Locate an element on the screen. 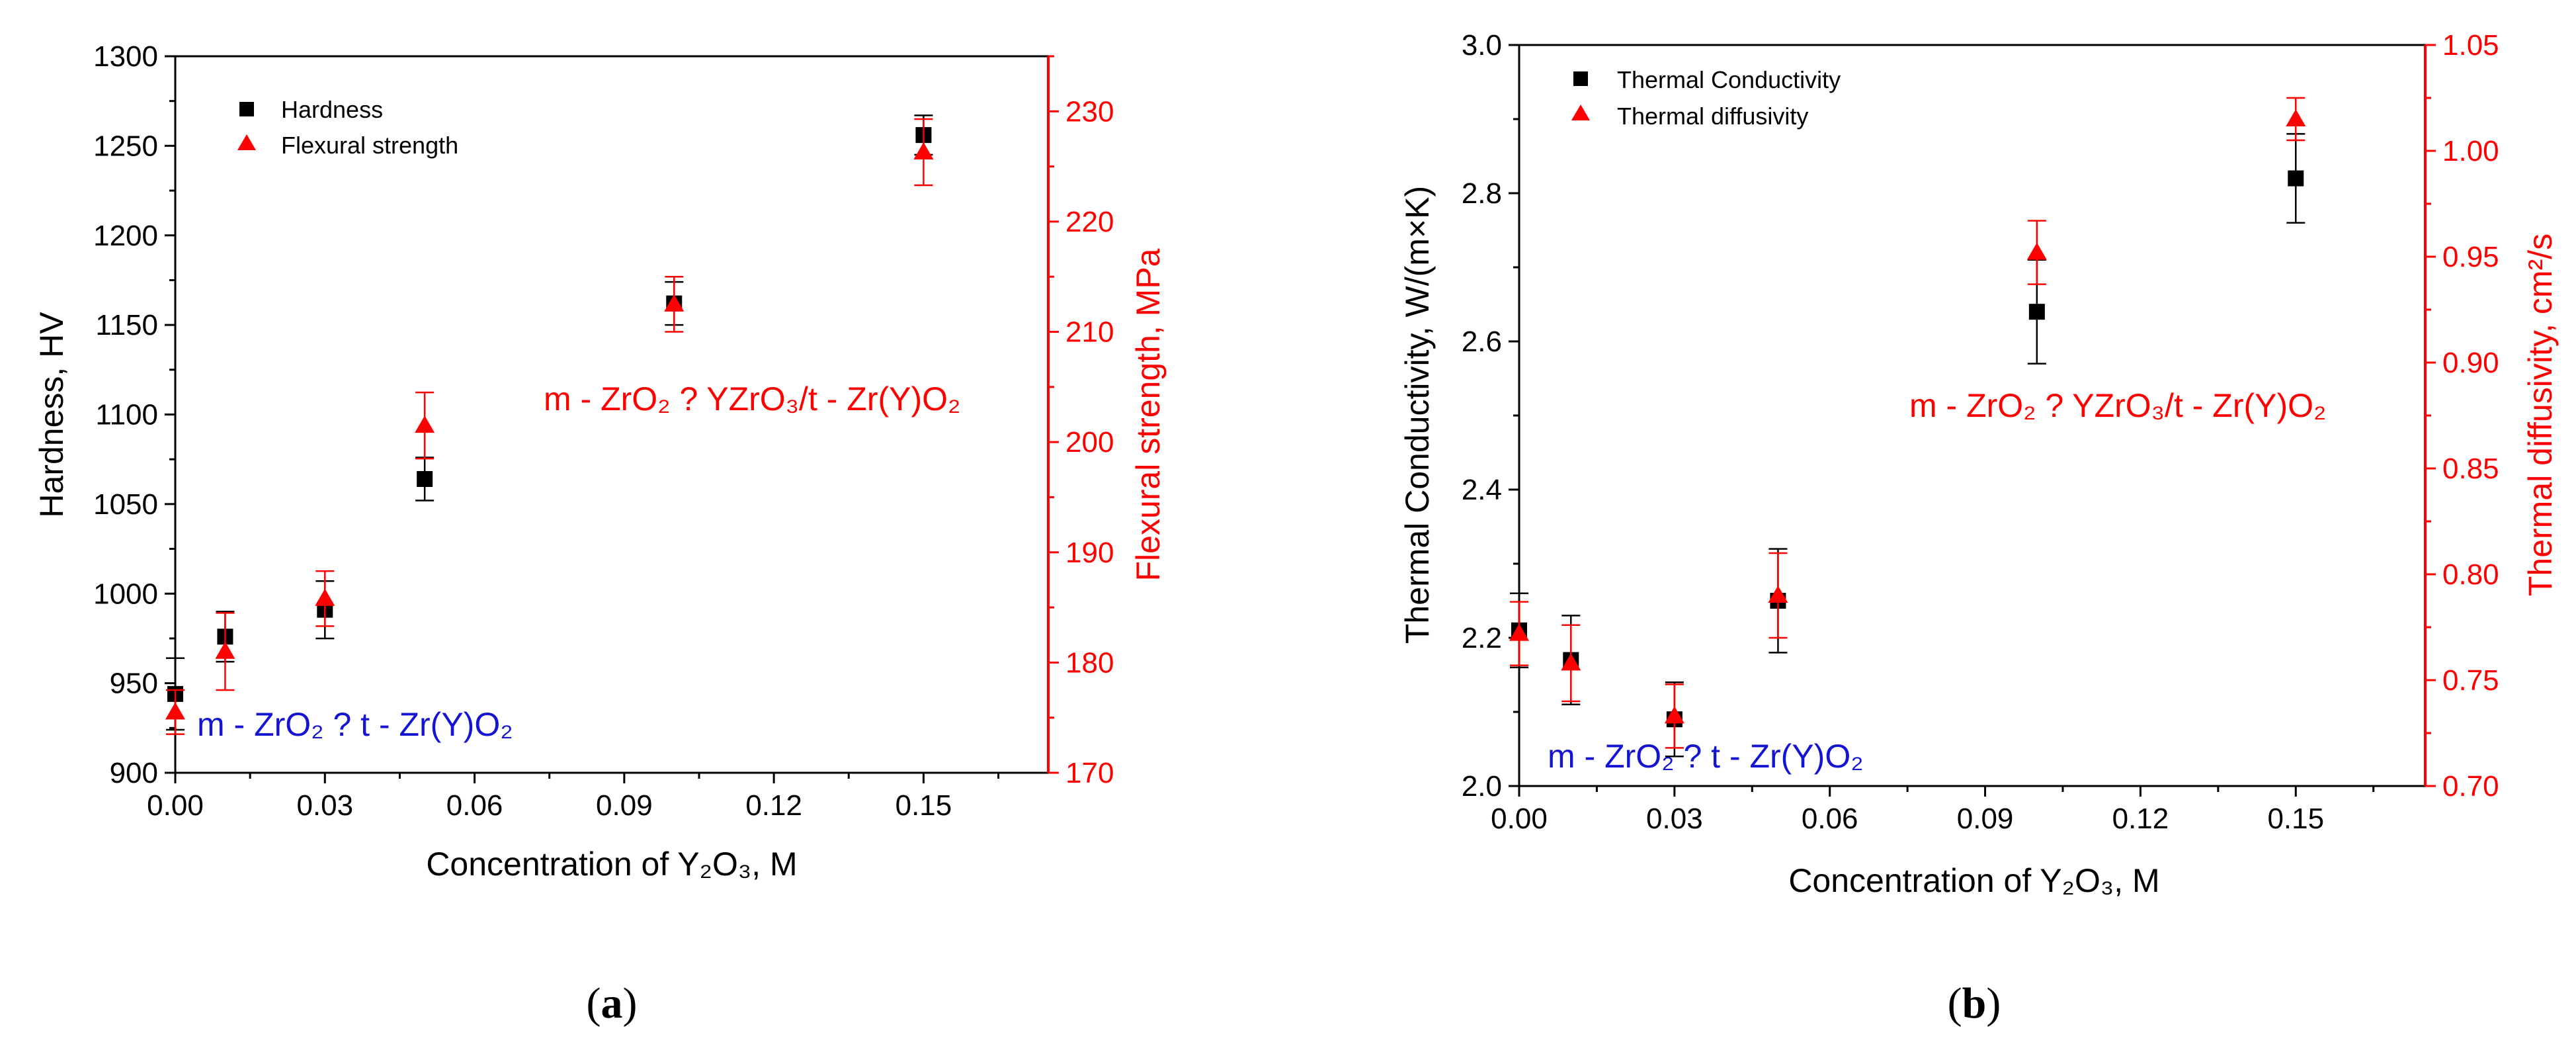  panel-b-y-tick-label: 2.4 is located at coordinates (1482, 490).